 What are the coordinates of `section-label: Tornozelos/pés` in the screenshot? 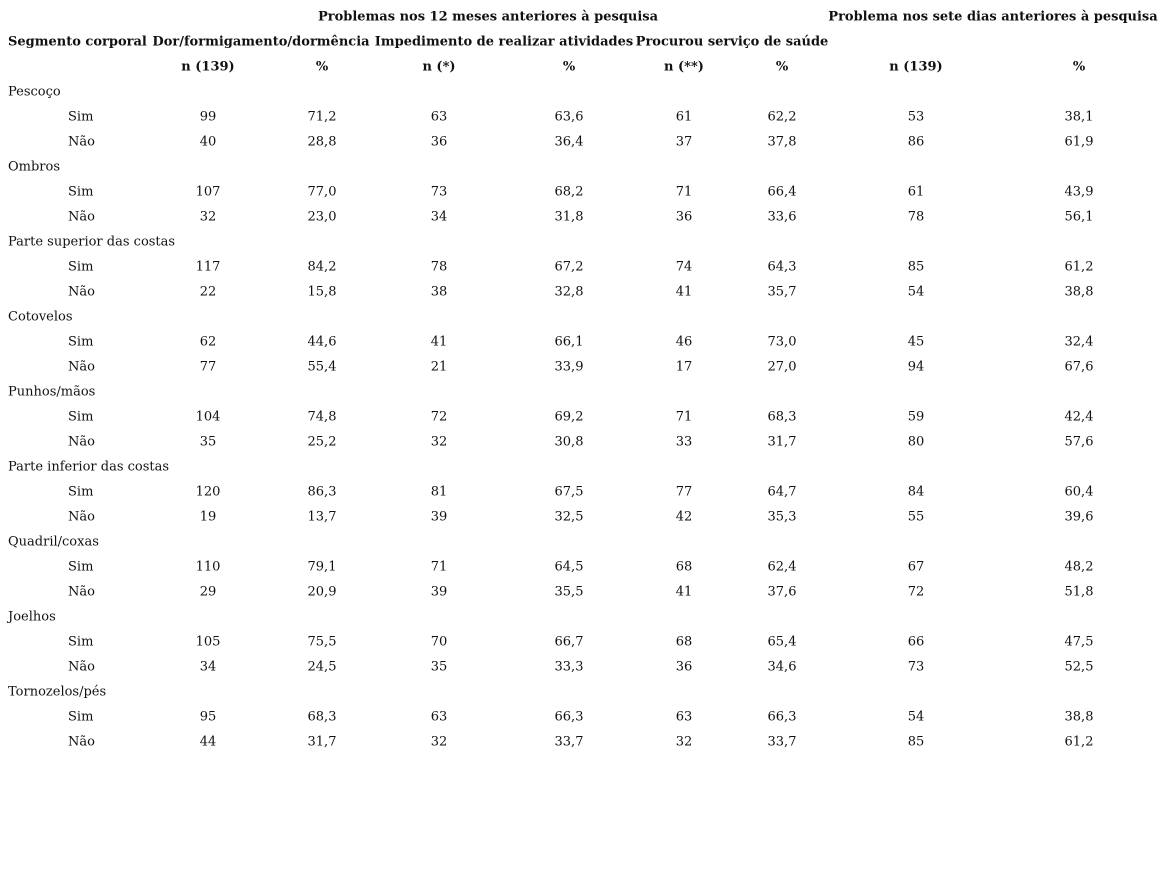 It's located at (57, 692).